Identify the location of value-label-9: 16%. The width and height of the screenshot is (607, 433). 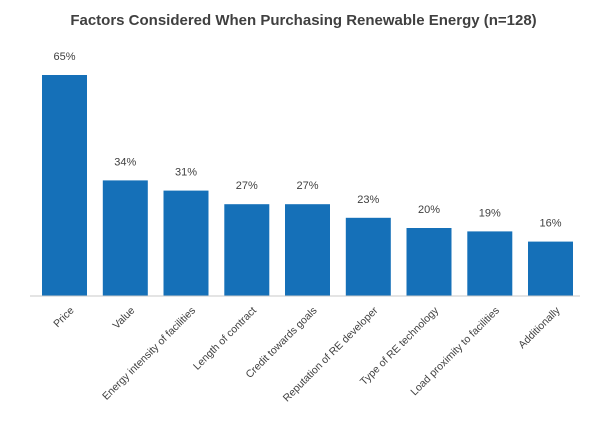
(550, 224).